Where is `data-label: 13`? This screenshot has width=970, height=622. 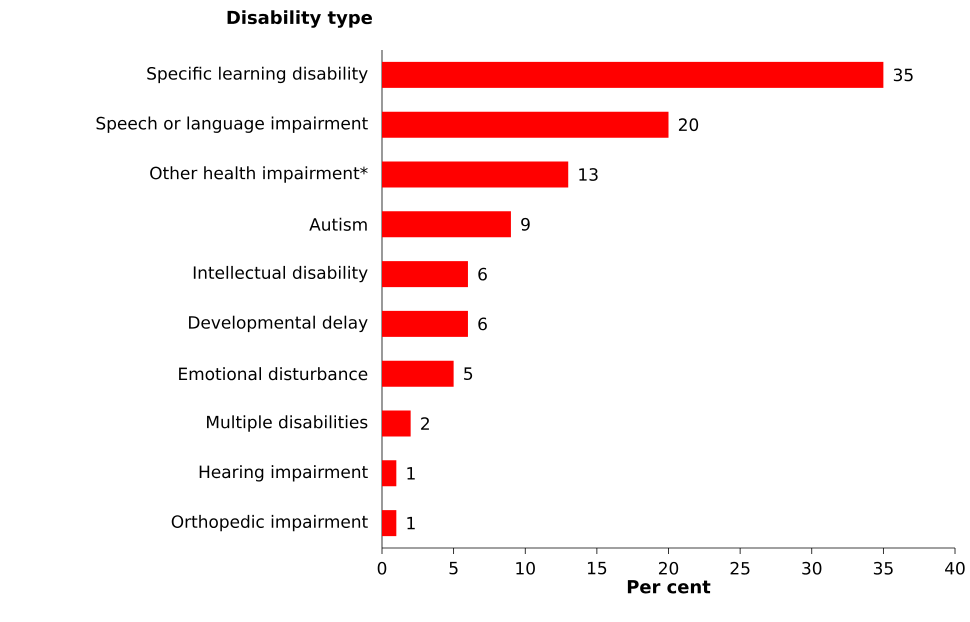
data-label: 13 is located at coordinates (588, 174).